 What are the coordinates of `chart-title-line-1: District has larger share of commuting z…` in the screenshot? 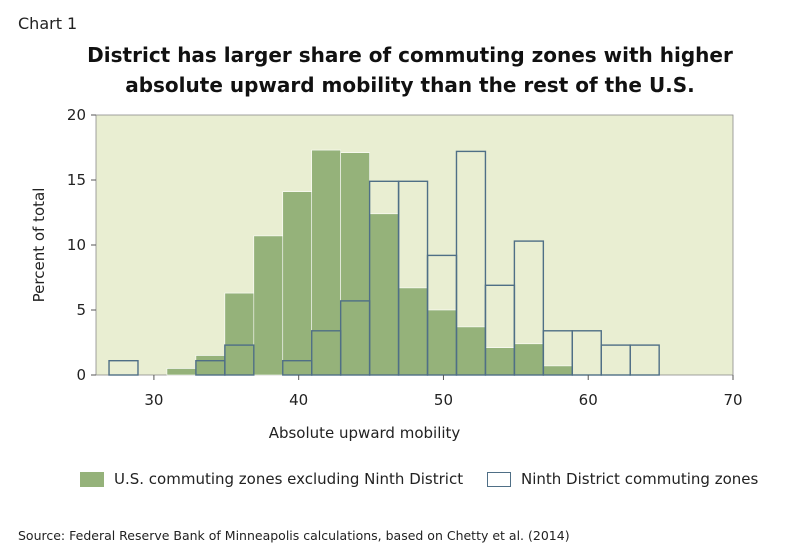 It's located at (410, 55).